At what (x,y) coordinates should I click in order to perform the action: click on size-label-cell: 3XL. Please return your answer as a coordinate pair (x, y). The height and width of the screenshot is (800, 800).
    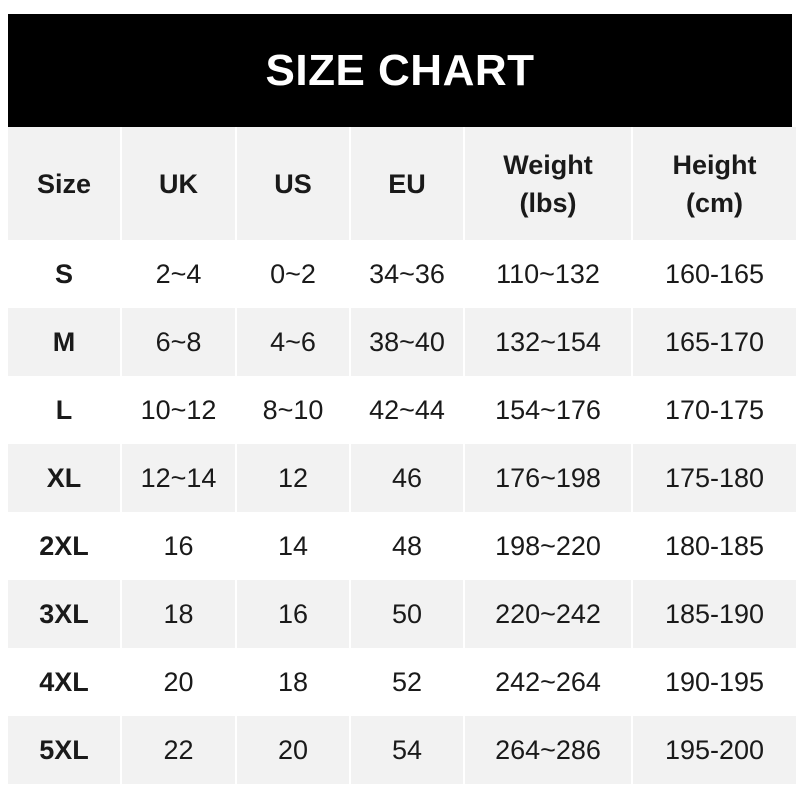
    Looking at the image, I should click on (64, 614).